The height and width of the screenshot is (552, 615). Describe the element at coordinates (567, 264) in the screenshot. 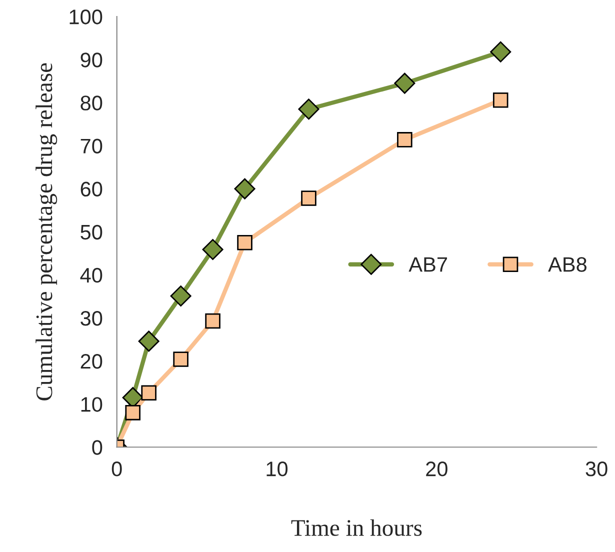

I see `legend-label: AB8` at that location.